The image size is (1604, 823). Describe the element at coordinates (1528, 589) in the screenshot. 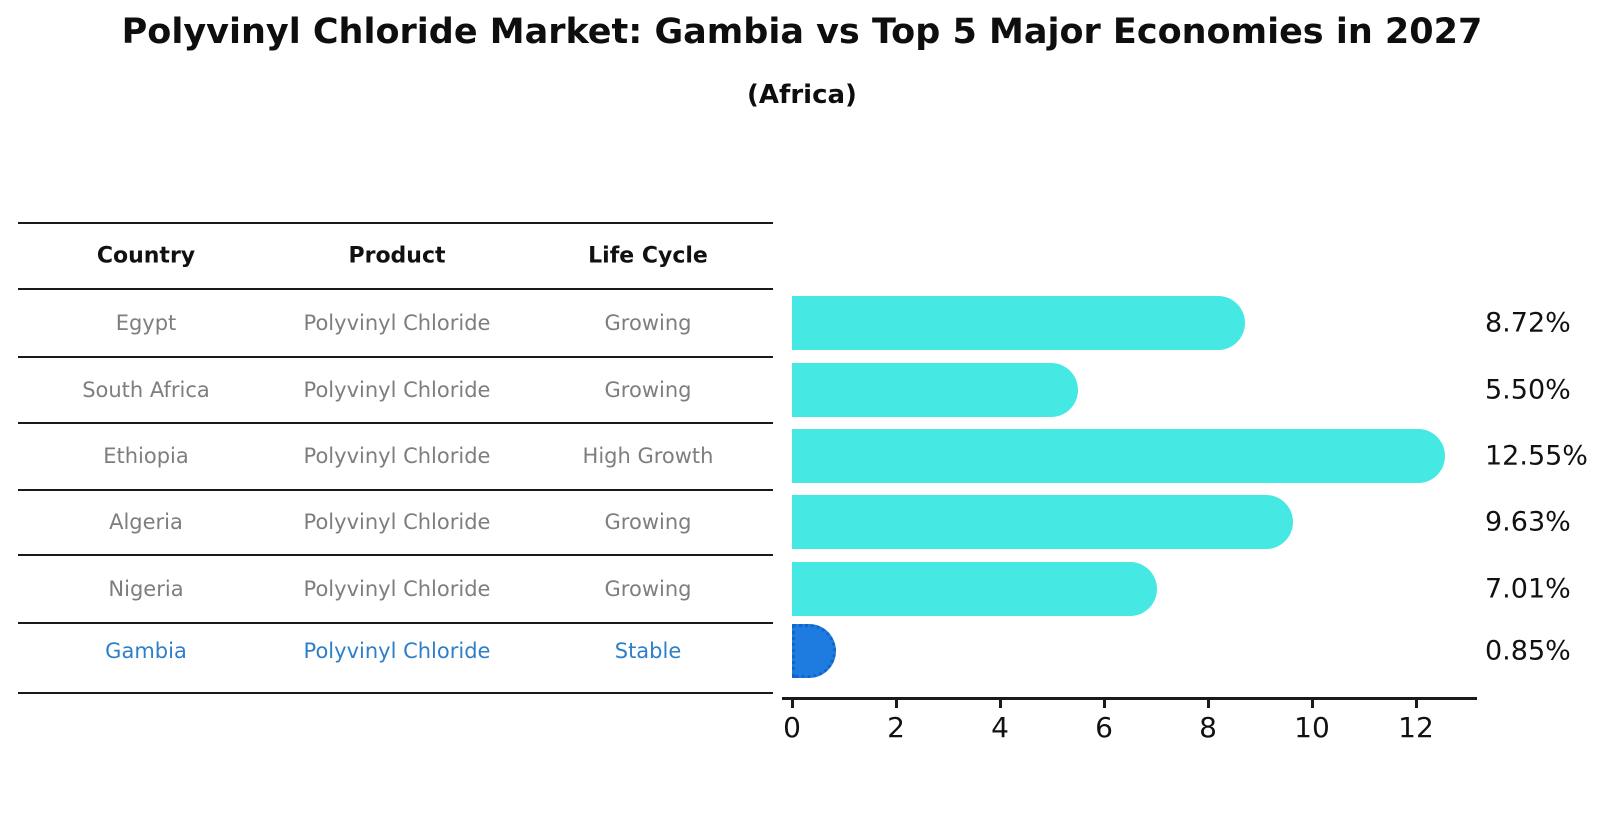

I see `value-label: 7.01%` at that location.